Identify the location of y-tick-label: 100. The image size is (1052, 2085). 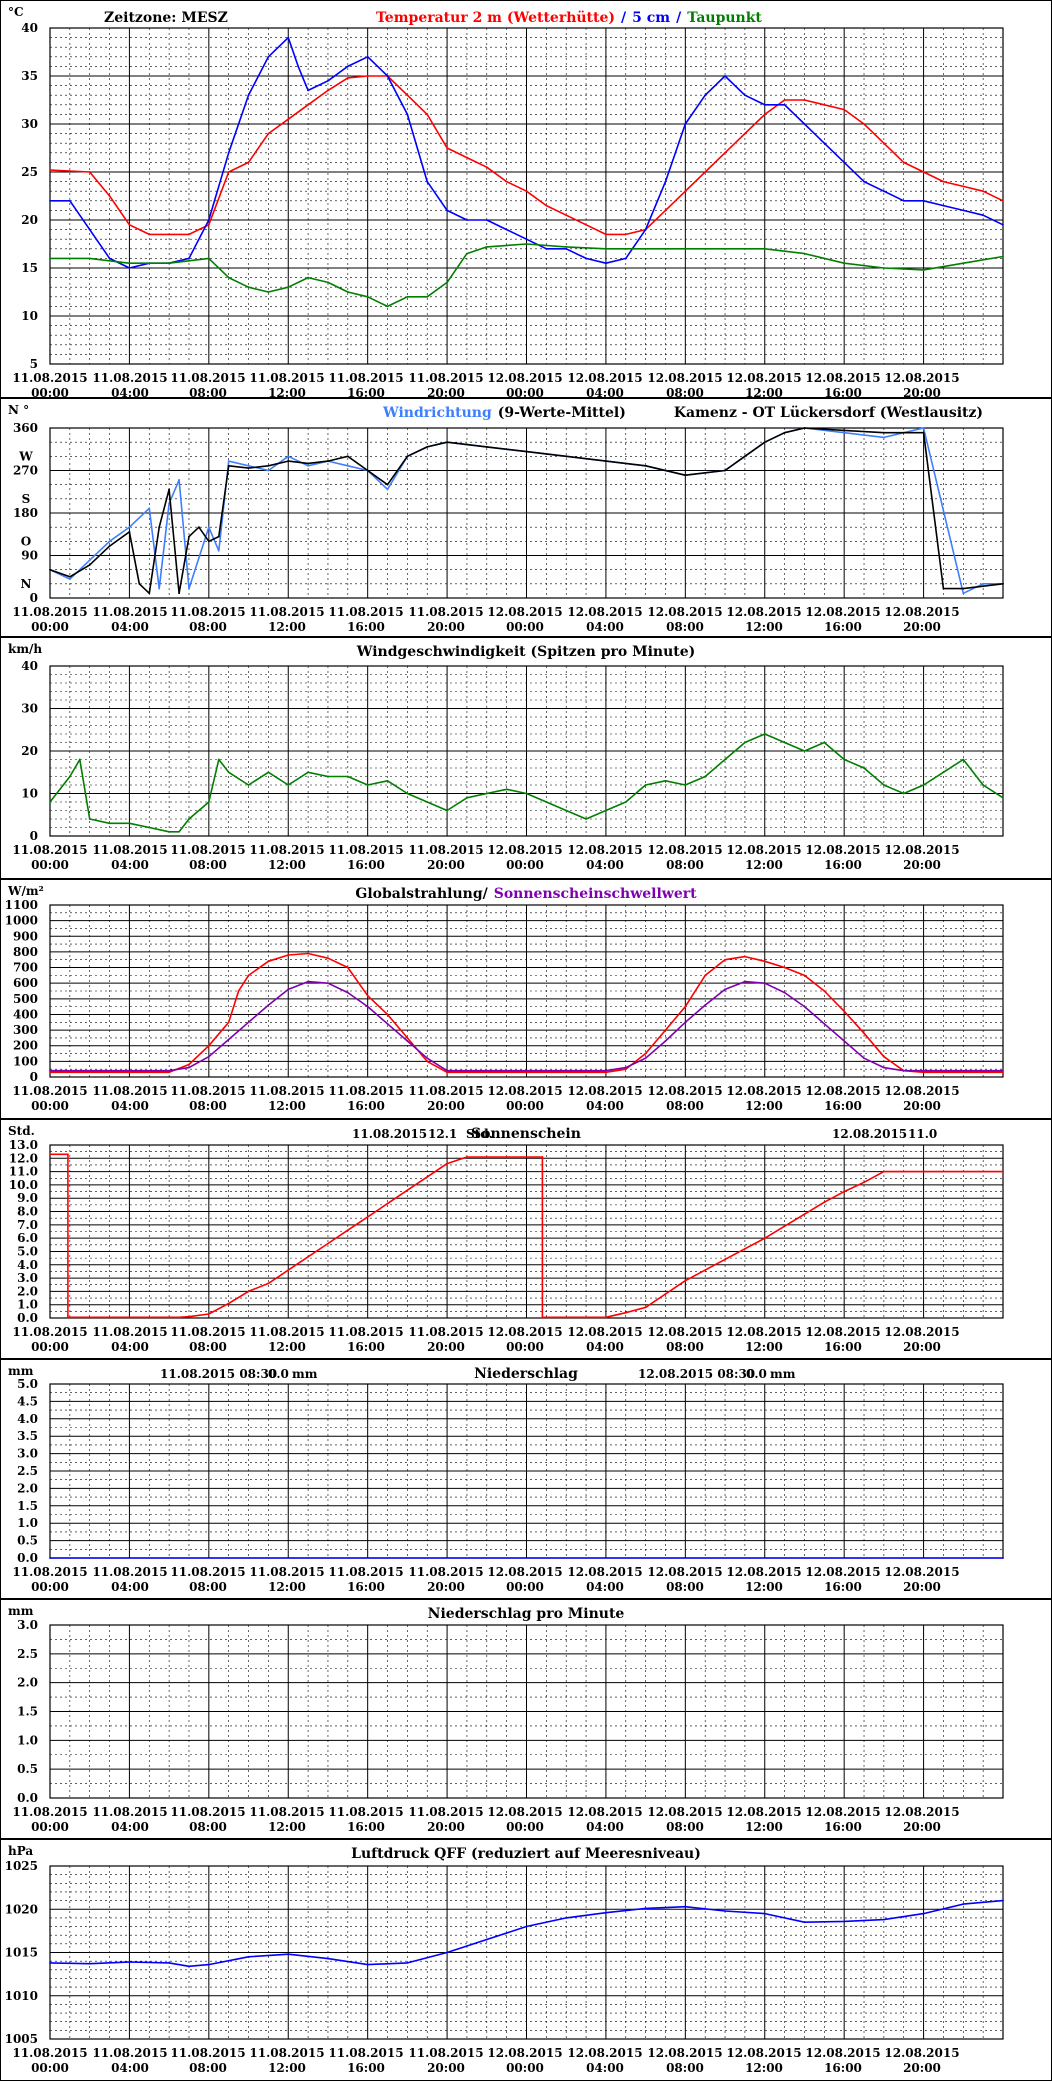
(25, 1061).